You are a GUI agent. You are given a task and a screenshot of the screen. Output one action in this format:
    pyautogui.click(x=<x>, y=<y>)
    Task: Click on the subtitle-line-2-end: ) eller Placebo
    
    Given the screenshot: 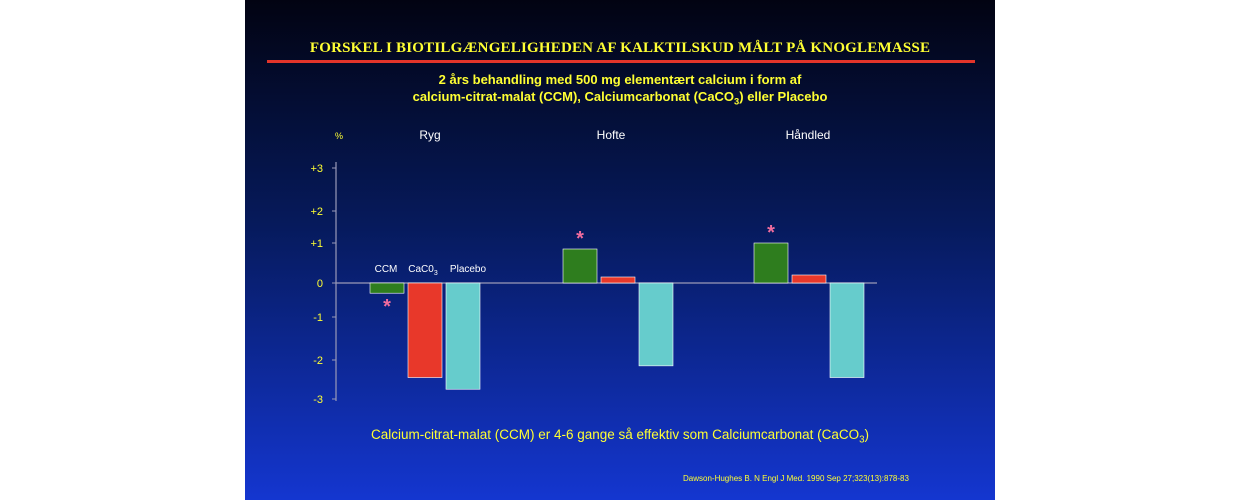 What is the action you would take?
    pyautogui.click(x=783, y=96)
    